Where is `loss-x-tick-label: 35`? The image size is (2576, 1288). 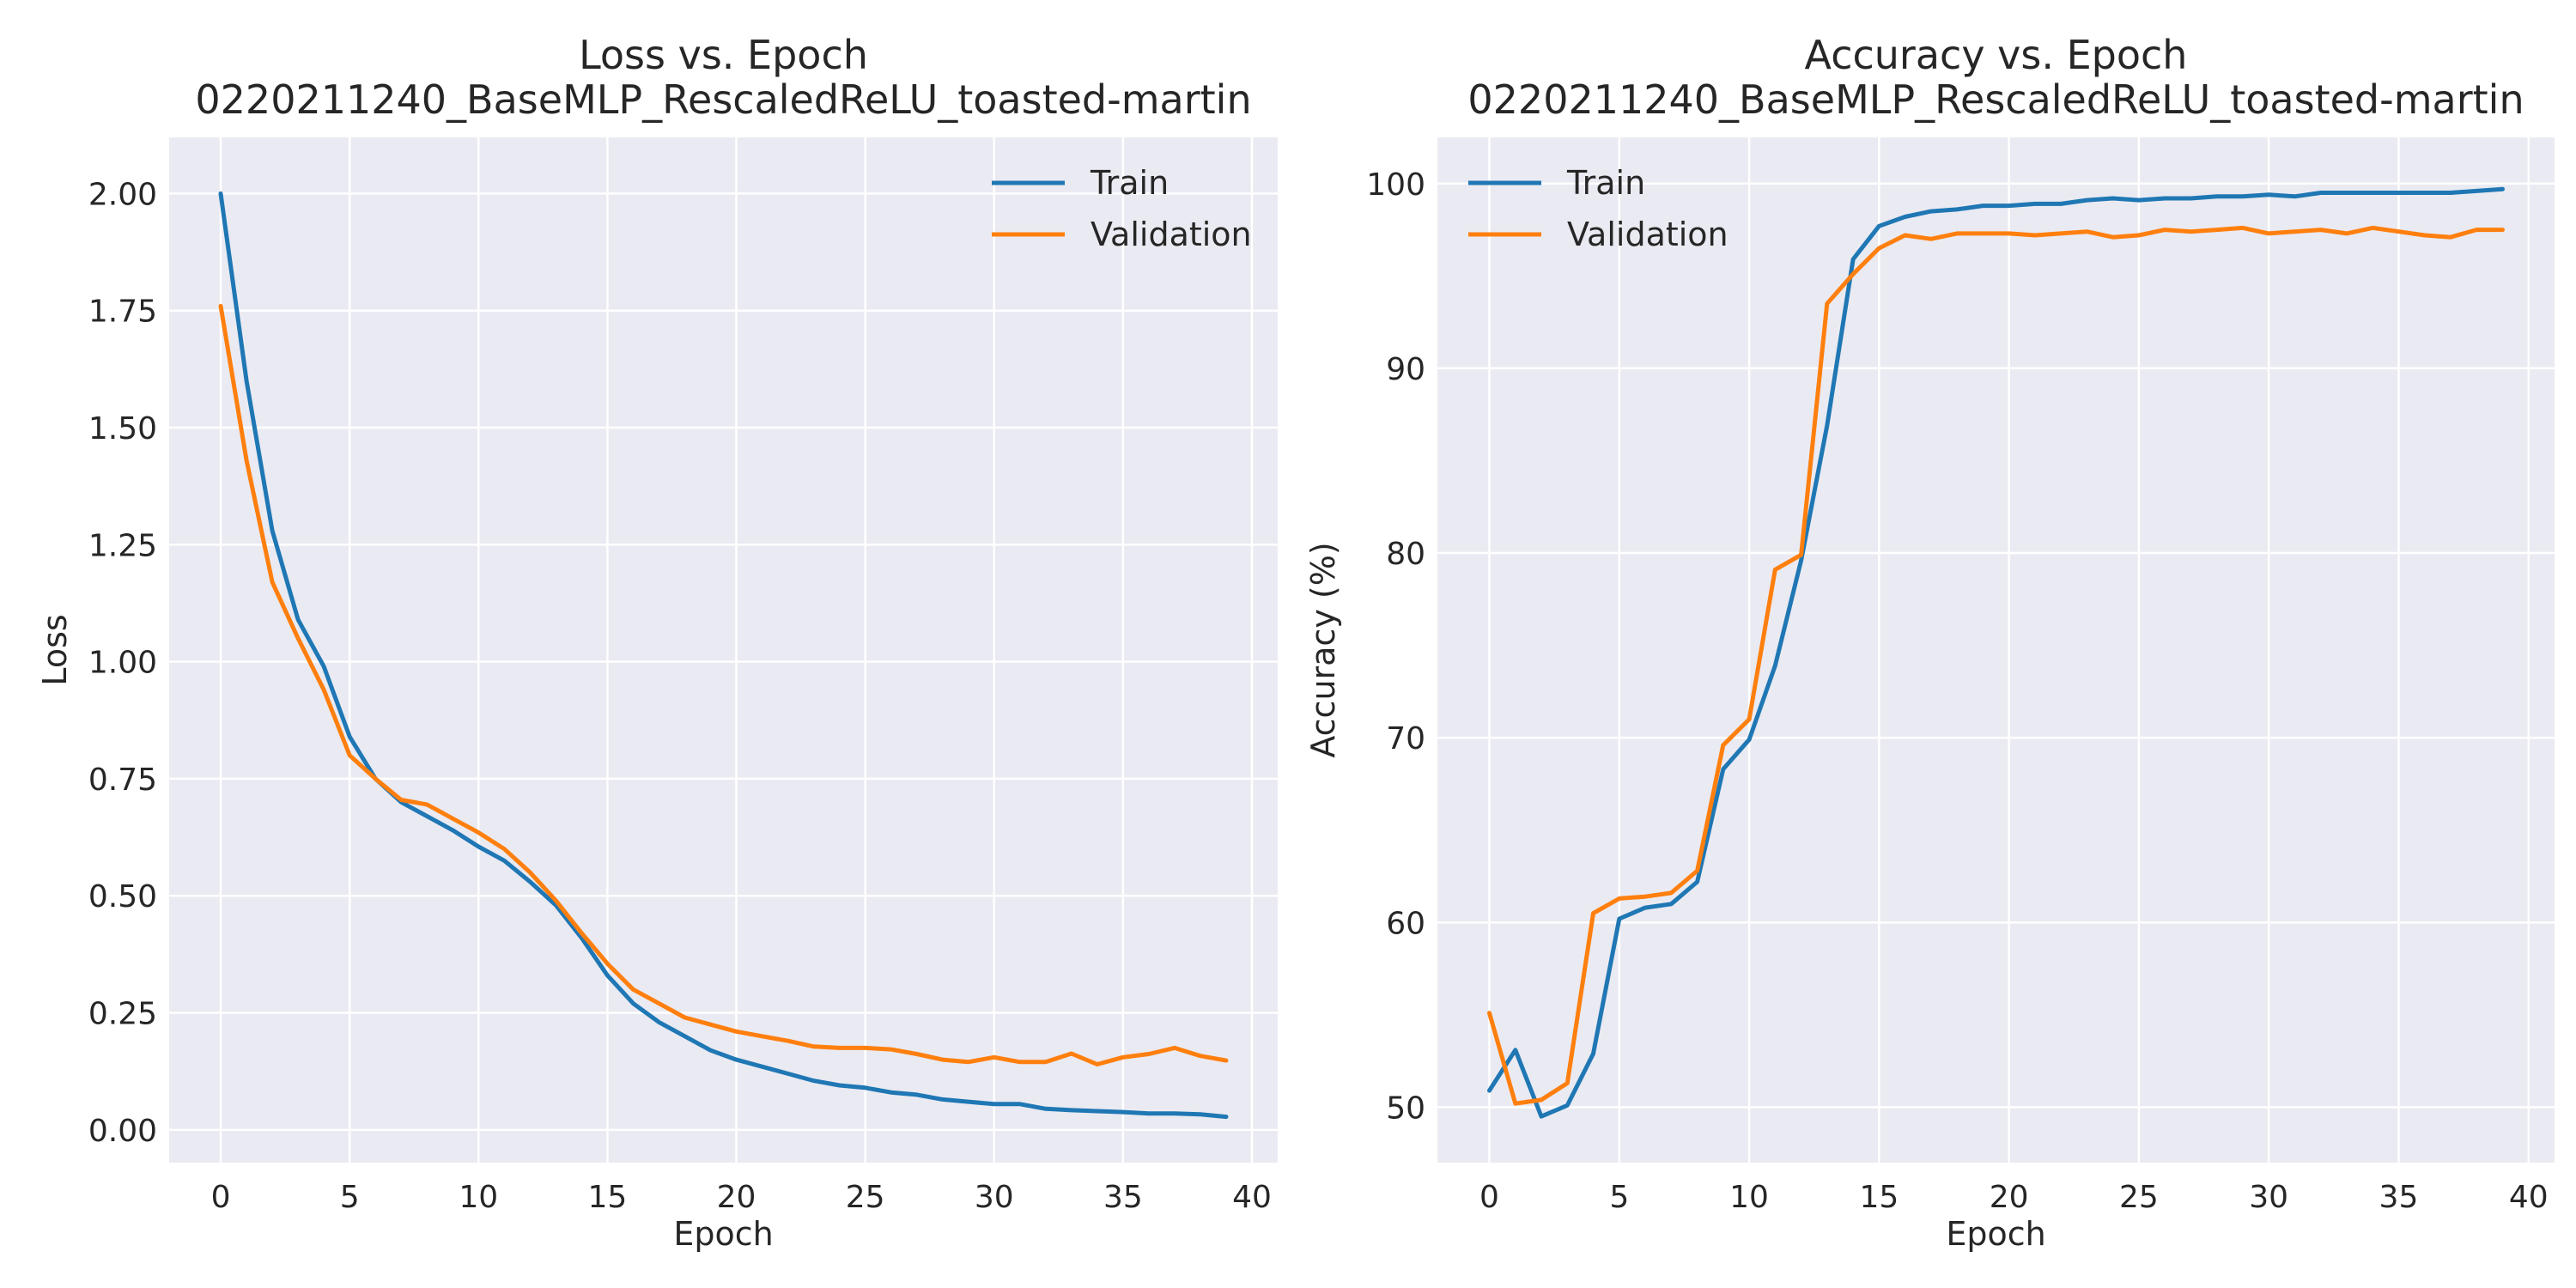
loss-x-tick-label: 35 is located at coordinates (1123, 1197).